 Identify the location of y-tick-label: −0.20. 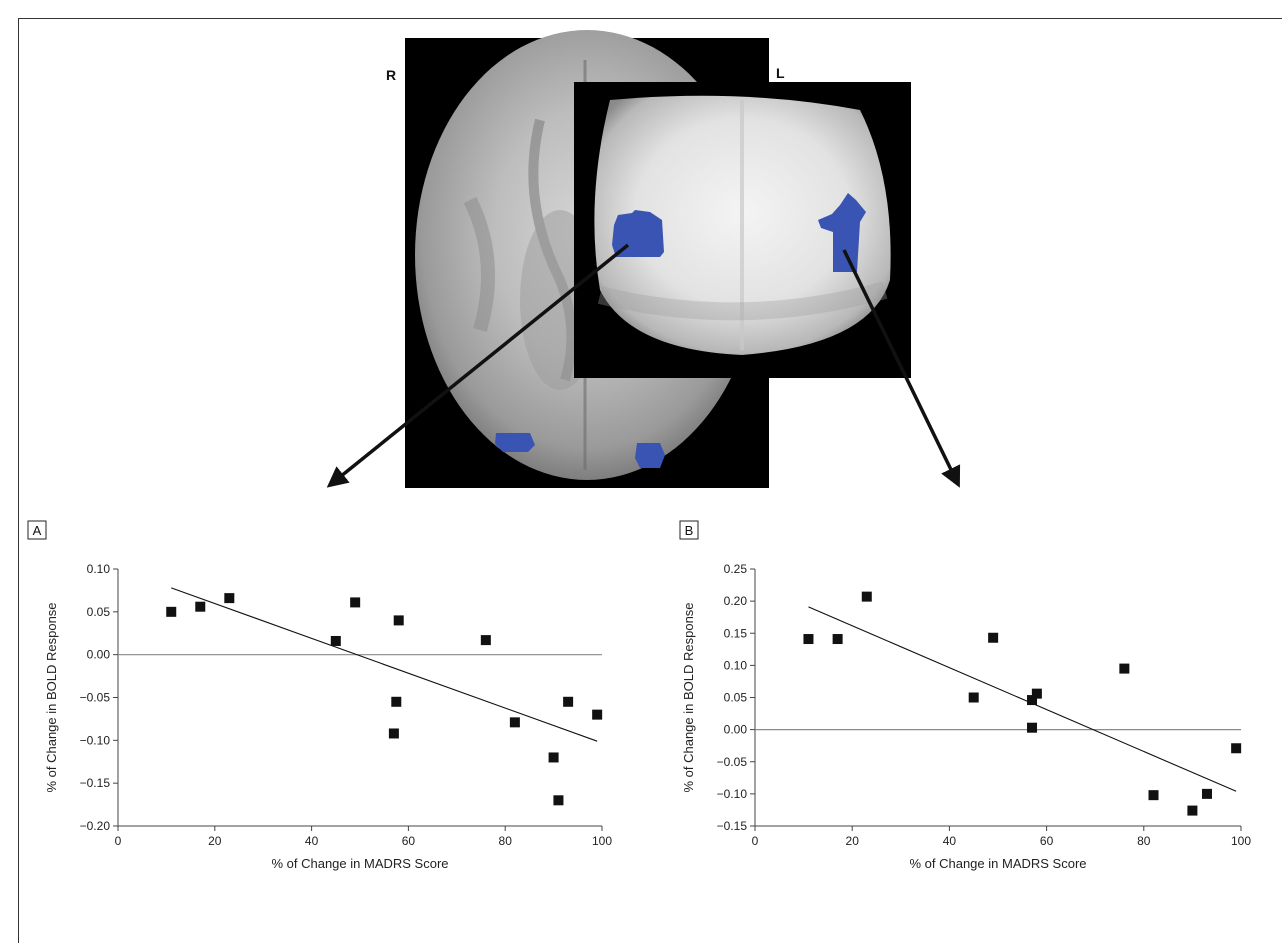
(95, 826).